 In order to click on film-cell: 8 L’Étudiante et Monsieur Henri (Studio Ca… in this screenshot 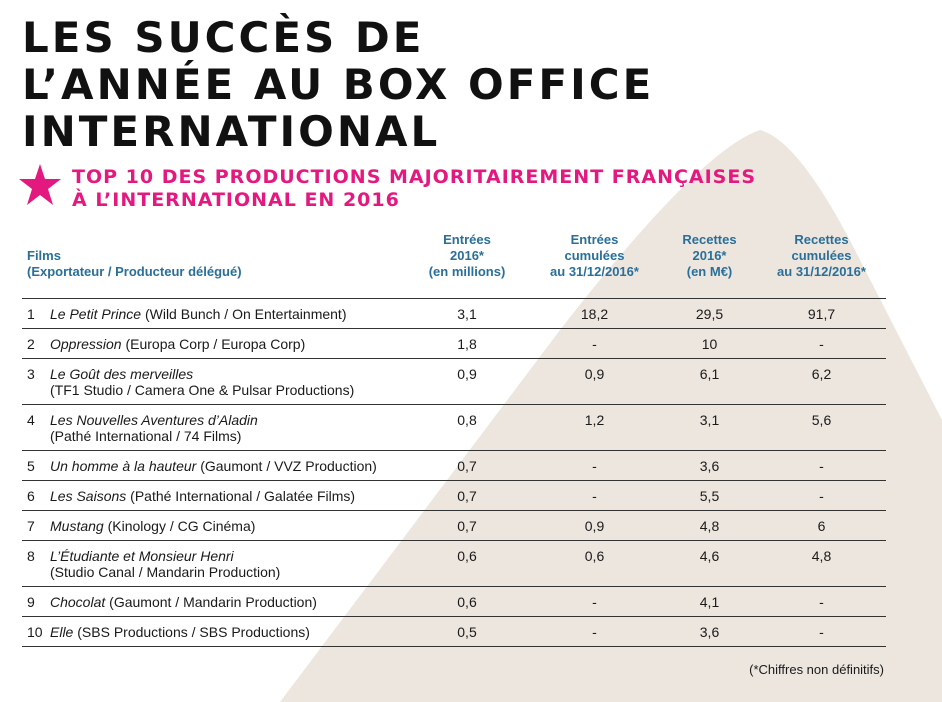, I will do `click(214, 563)`.